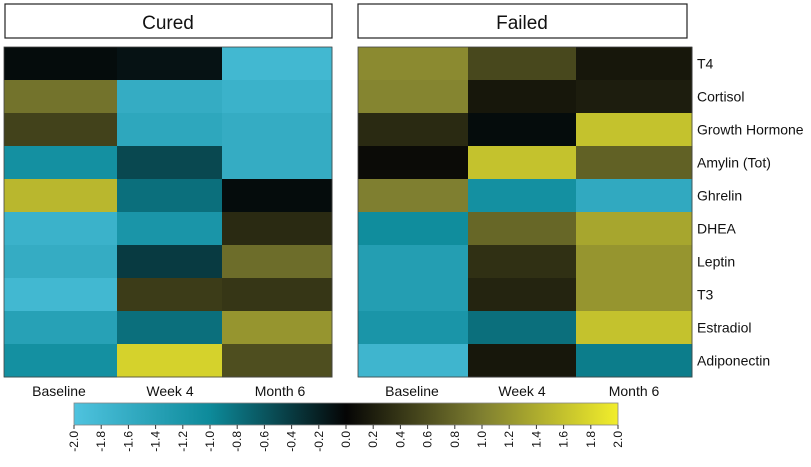  What do you see at coordinates (522, 23) in the screenshot?
I see `panel-title-failed: Failed` at bounding box center [522, 23].